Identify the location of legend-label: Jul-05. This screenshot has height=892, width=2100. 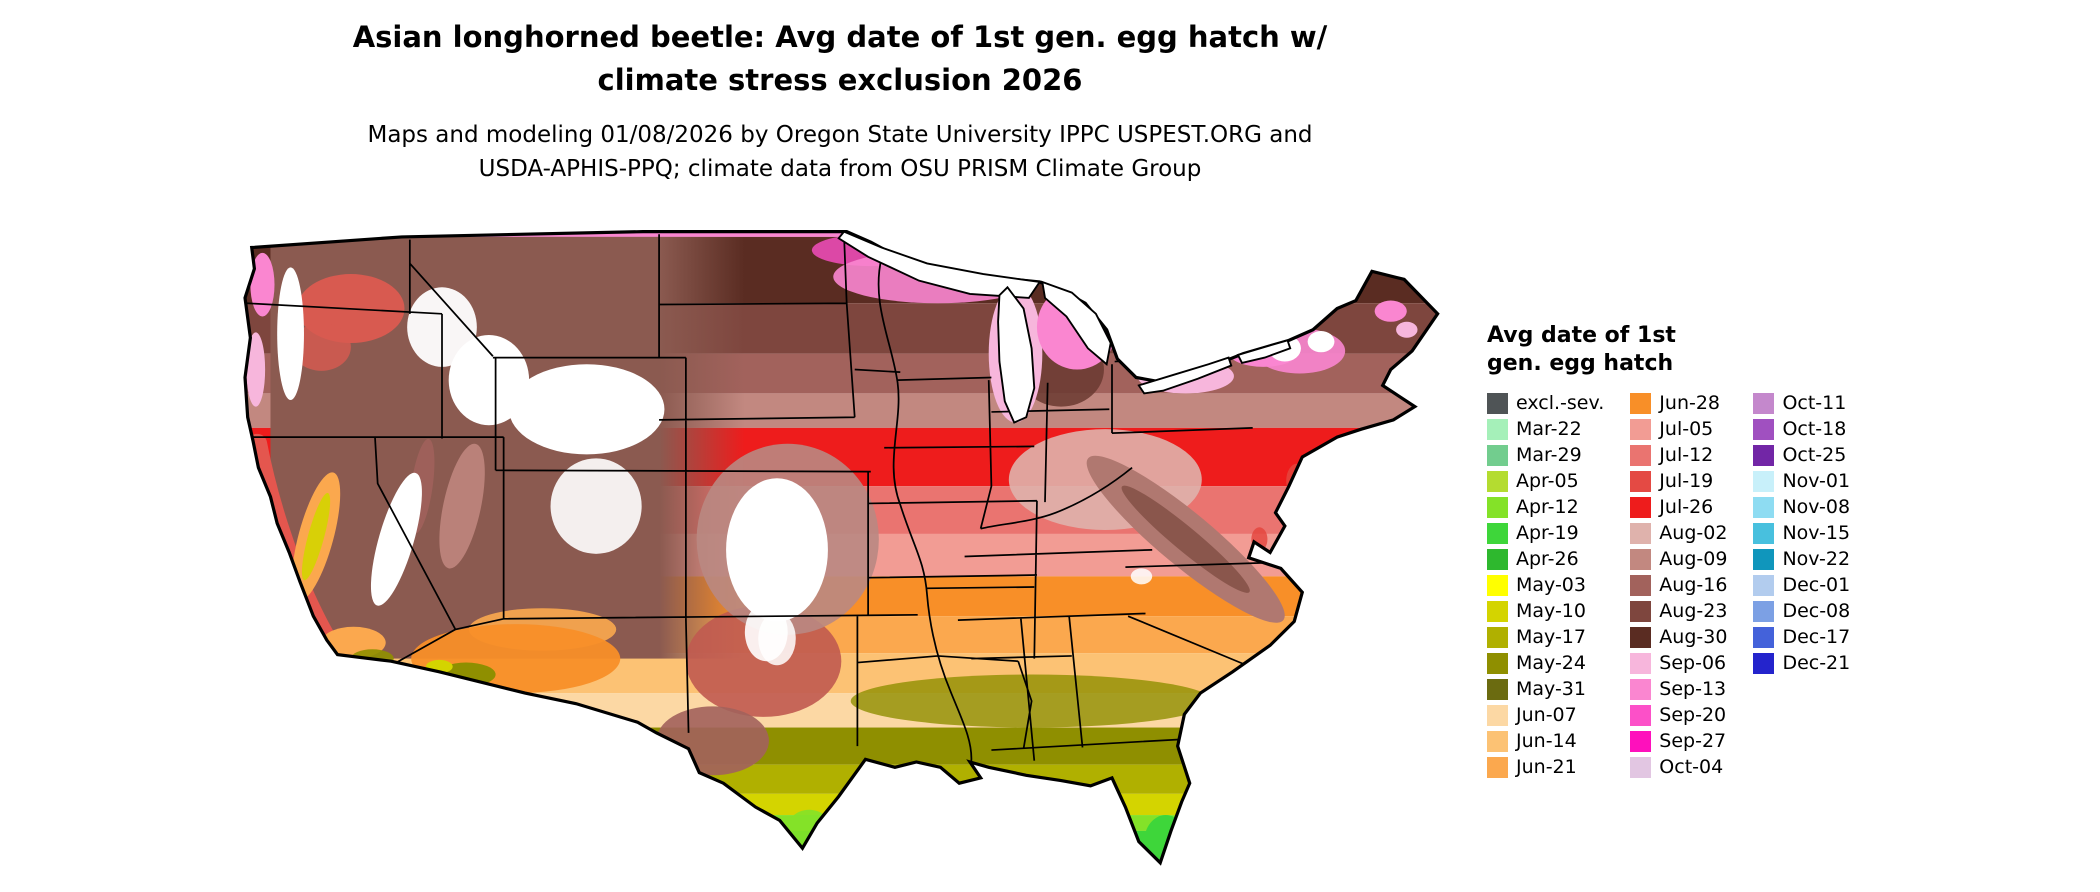
(1686, 429).